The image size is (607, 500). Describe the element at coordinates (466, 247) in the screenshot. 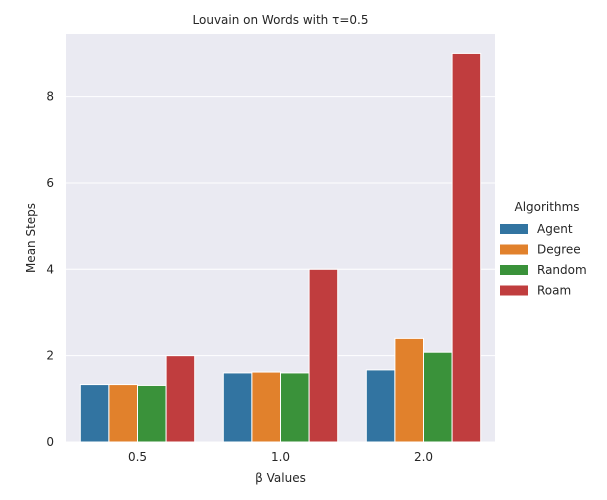

I see `bar-roam-2.0` at that location.